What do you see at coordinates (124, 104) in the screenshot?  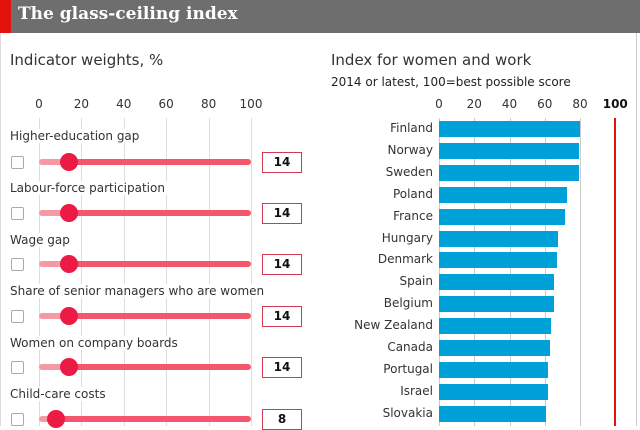 I see `weights-tick-label: 40` at bounding box center [124, 104].